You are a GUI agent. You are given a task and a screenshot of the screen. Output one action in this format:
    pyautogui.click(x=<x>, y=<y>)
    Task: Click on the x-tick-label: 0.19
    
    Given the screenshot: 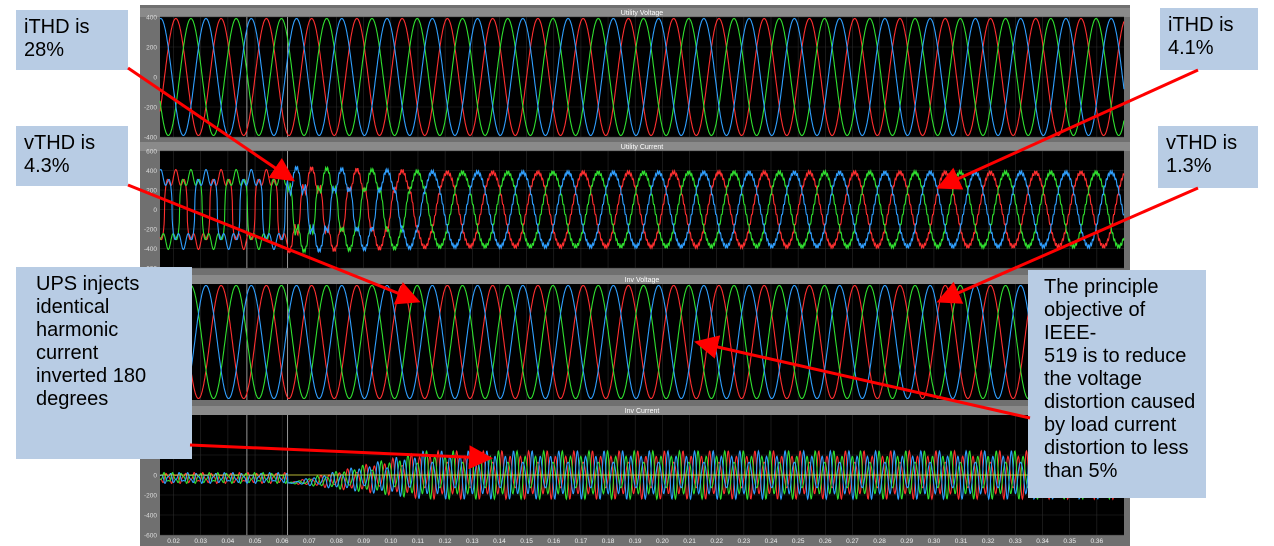 What is the action you would take?
    pyautogui.click(x=635, y=541)
    